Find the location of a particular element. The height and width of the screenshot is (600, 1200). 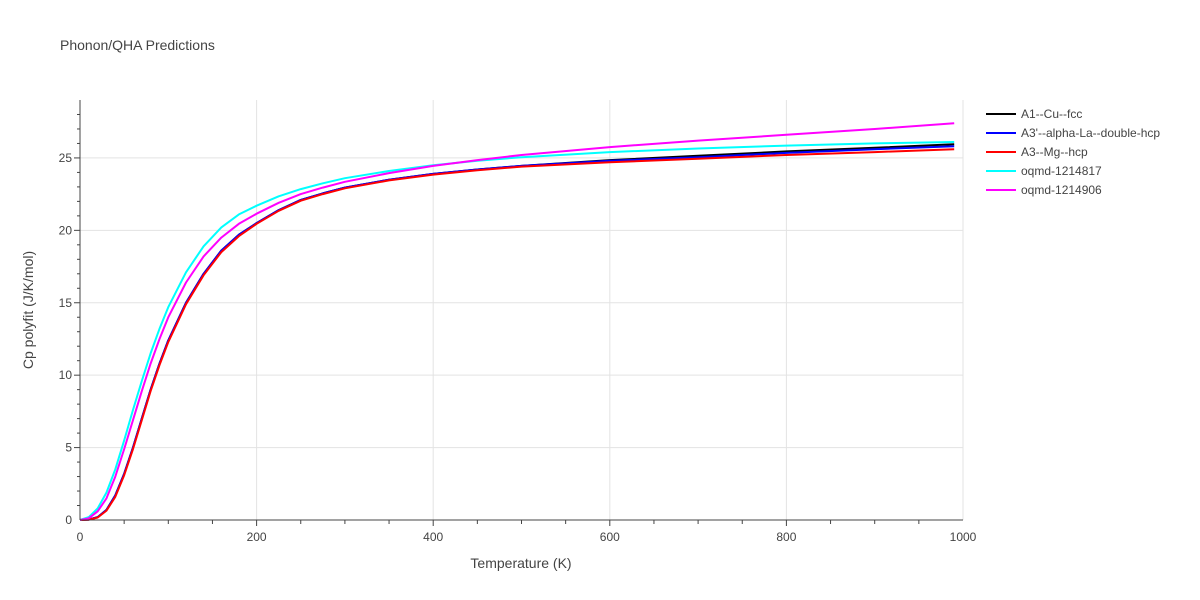

x-tick-label: 0 is located at coordinates (80, 537).